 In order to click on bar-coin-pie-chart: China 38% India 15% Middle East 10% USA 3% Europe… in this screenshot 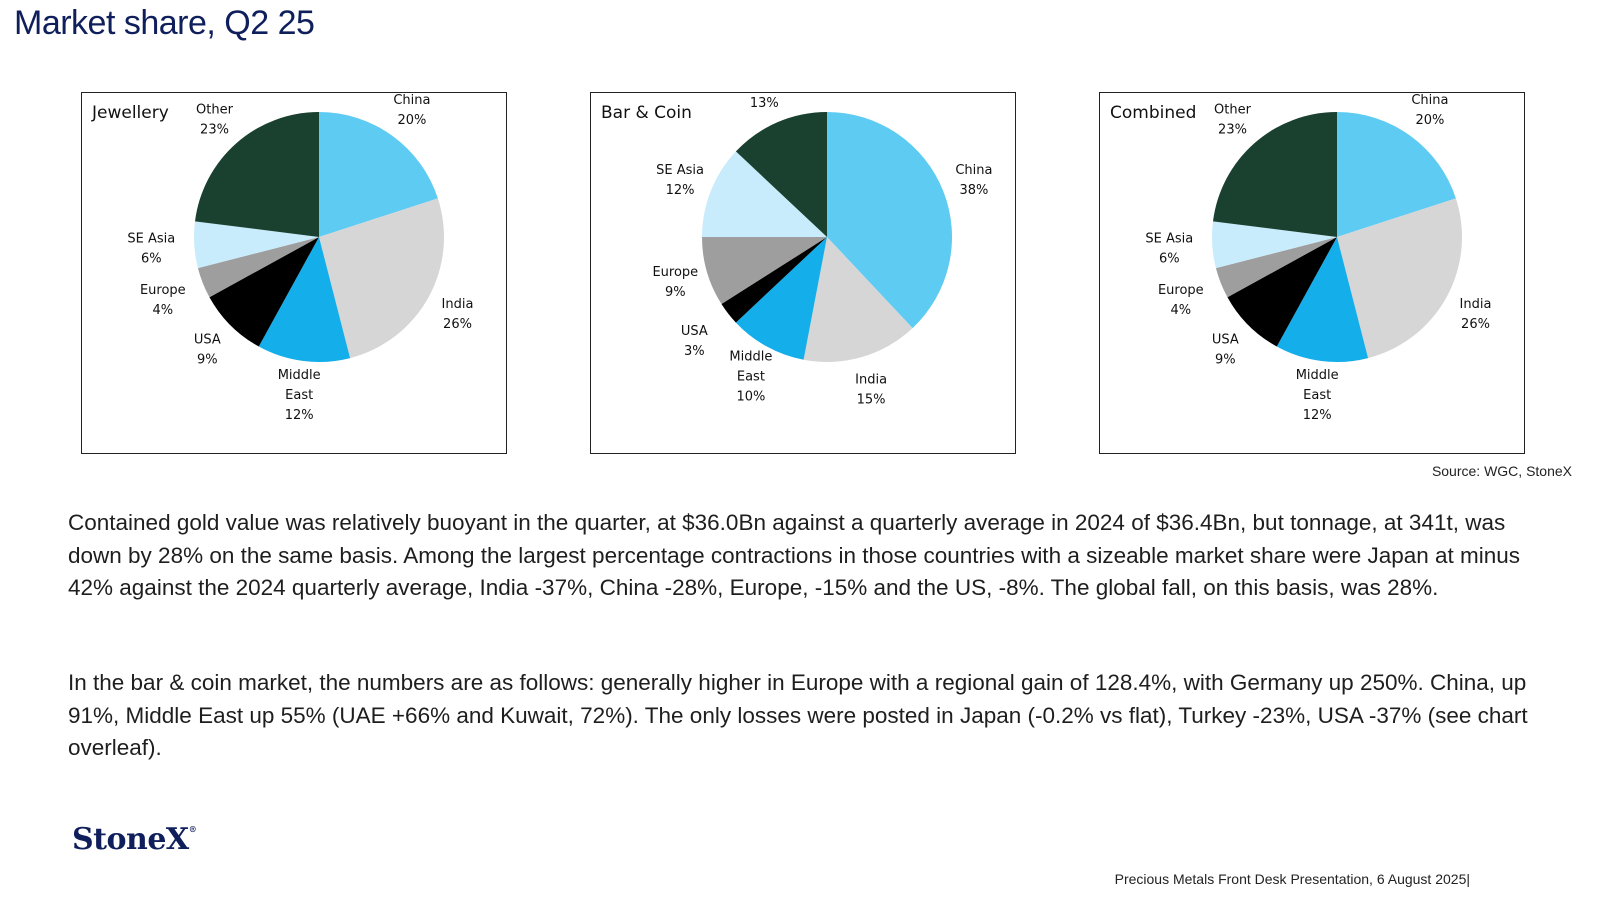, I will do `click(803, 273)`.